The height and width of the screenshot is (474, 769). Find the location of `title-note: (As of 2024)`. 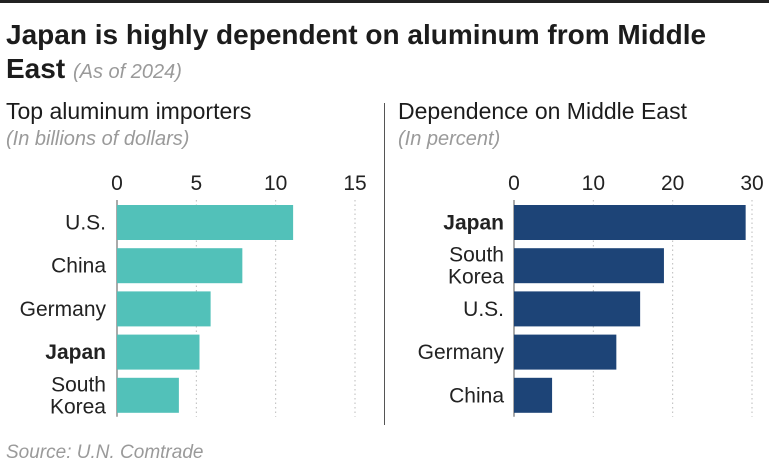

title-note: (As of 2024) is located at coordinates (127, 72).